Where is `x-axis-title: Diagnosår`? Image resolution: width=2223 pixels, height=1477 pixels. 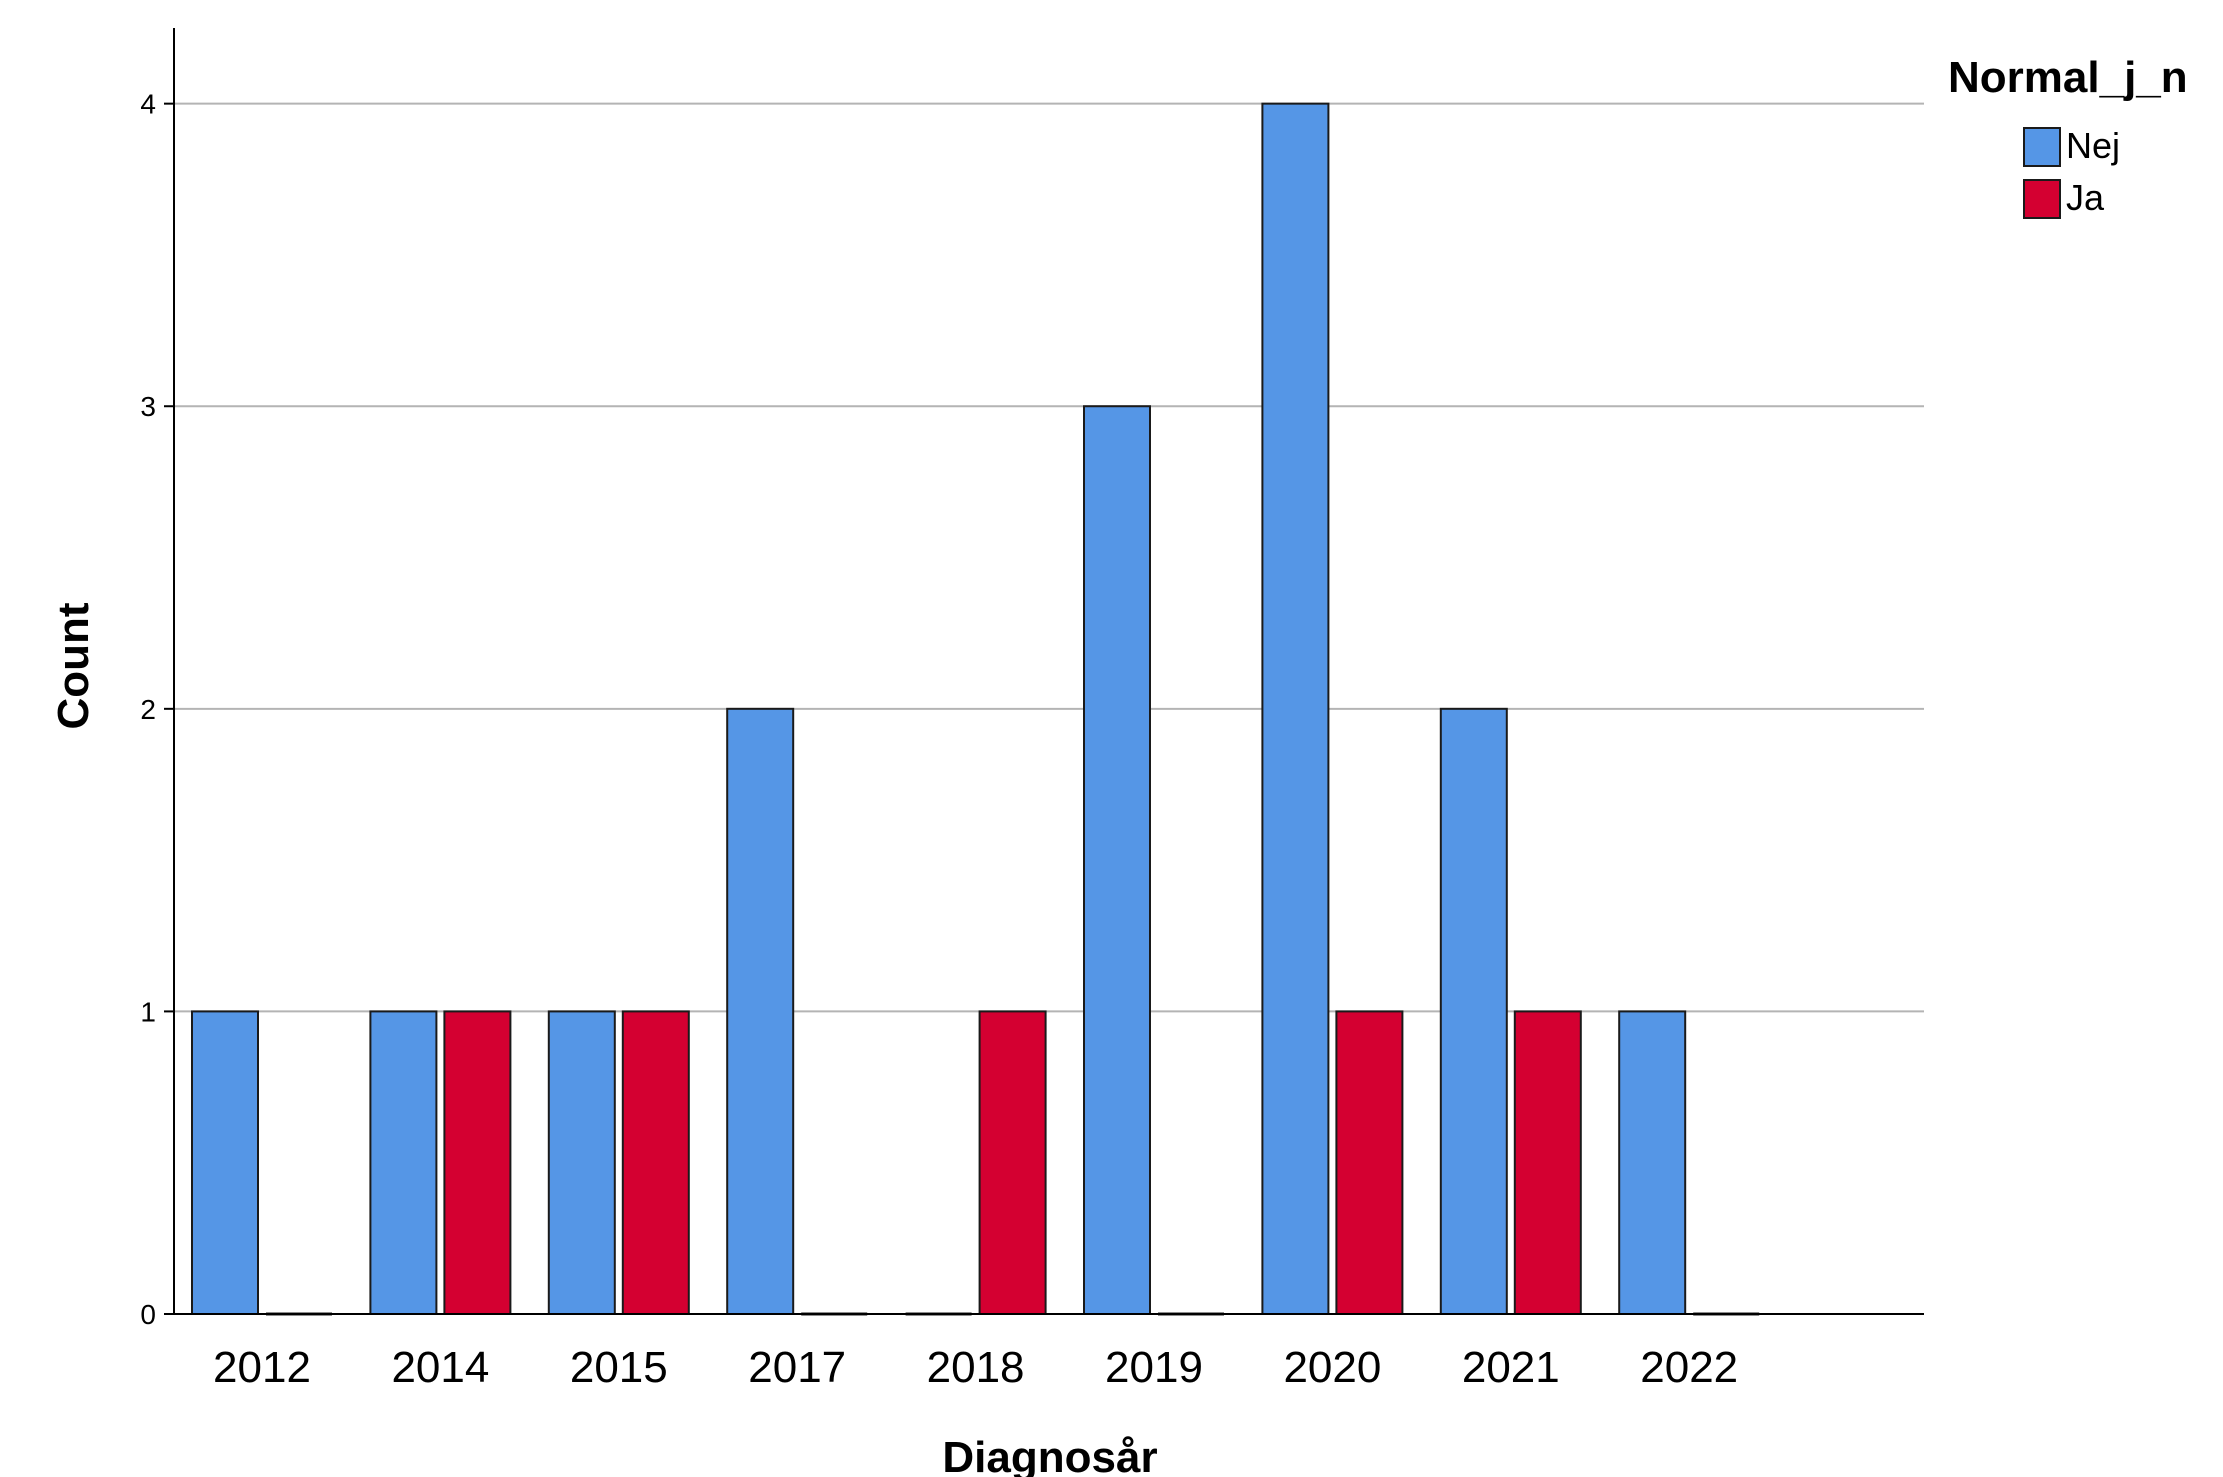
x-axis-title: Diagnosår is located at coordinates (1049, 1455).